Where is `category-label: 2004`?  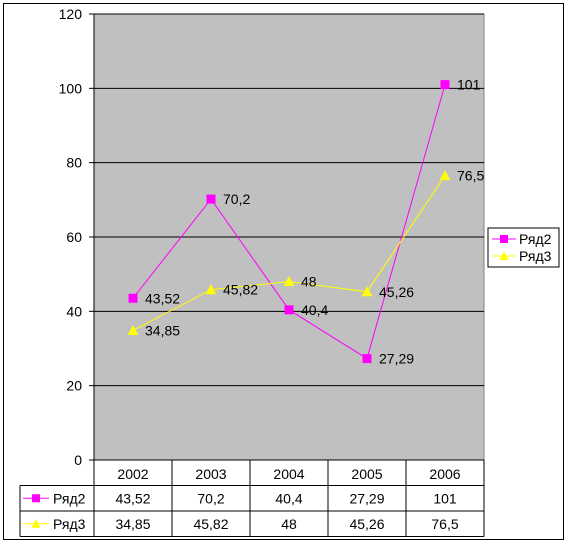 category-label: 2004 is located at coordinates (288, 474).